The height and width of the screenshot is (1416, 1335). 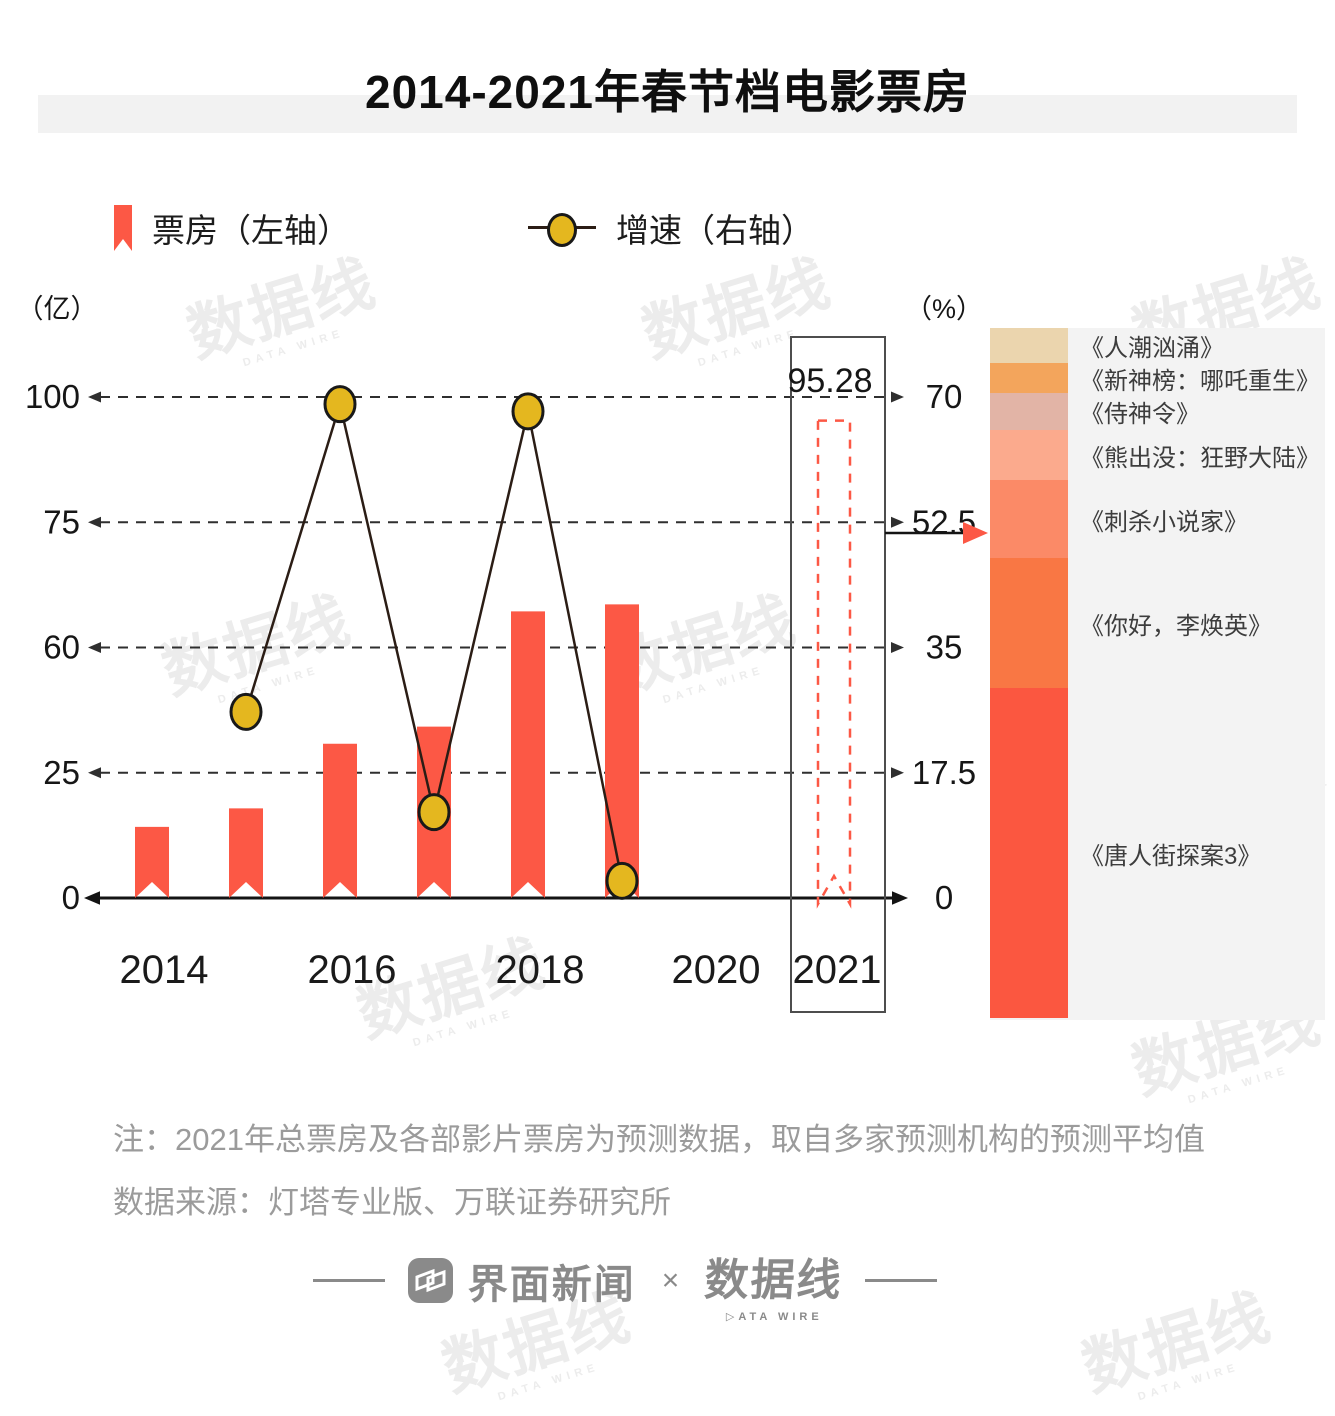 What do you see at coordinates (61, 521) in the screenshot?
I see `left-tick-75: 75` at bounding box center [61, 521].